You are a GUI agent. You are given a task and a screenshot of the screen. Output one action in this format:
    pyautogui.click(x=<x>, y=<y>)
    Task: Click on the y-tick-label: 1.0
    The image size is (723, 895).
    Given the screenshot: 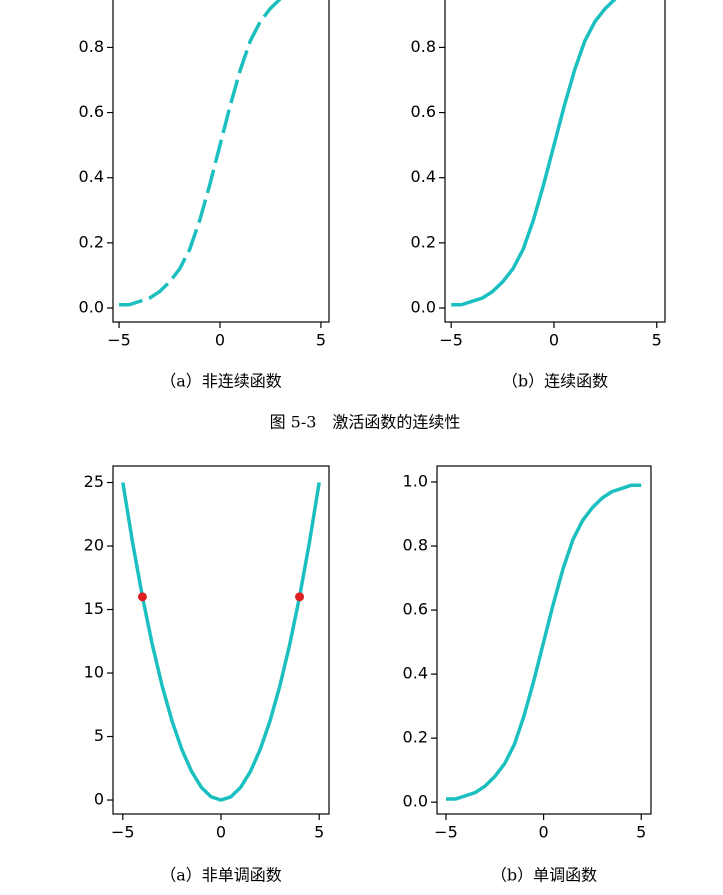 What is the action you would take?
    pyautogui.click(x=415, y=481)
    